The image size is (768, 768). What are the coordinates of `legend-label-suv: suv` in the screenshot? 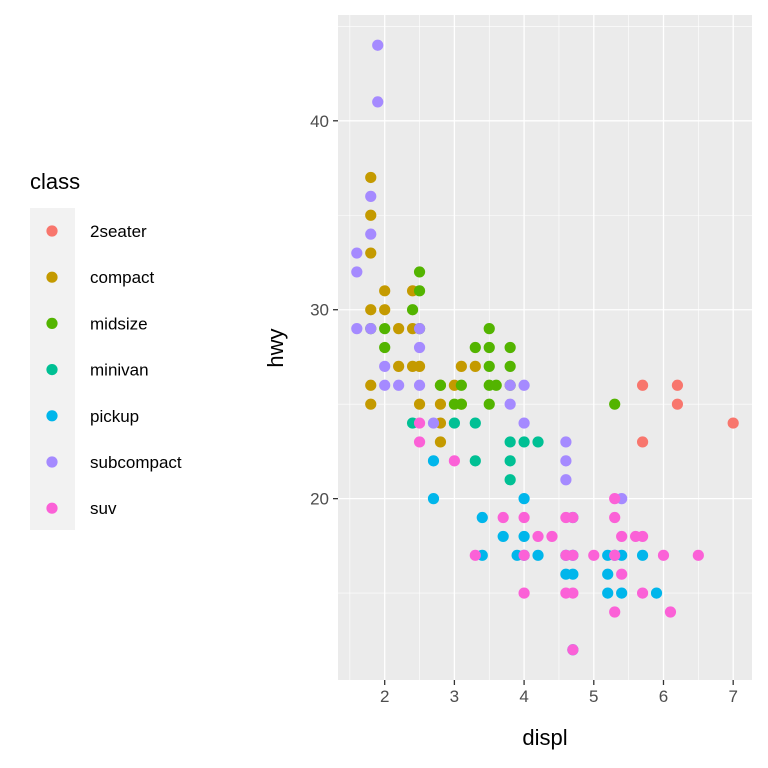 It's located at (103, 508).